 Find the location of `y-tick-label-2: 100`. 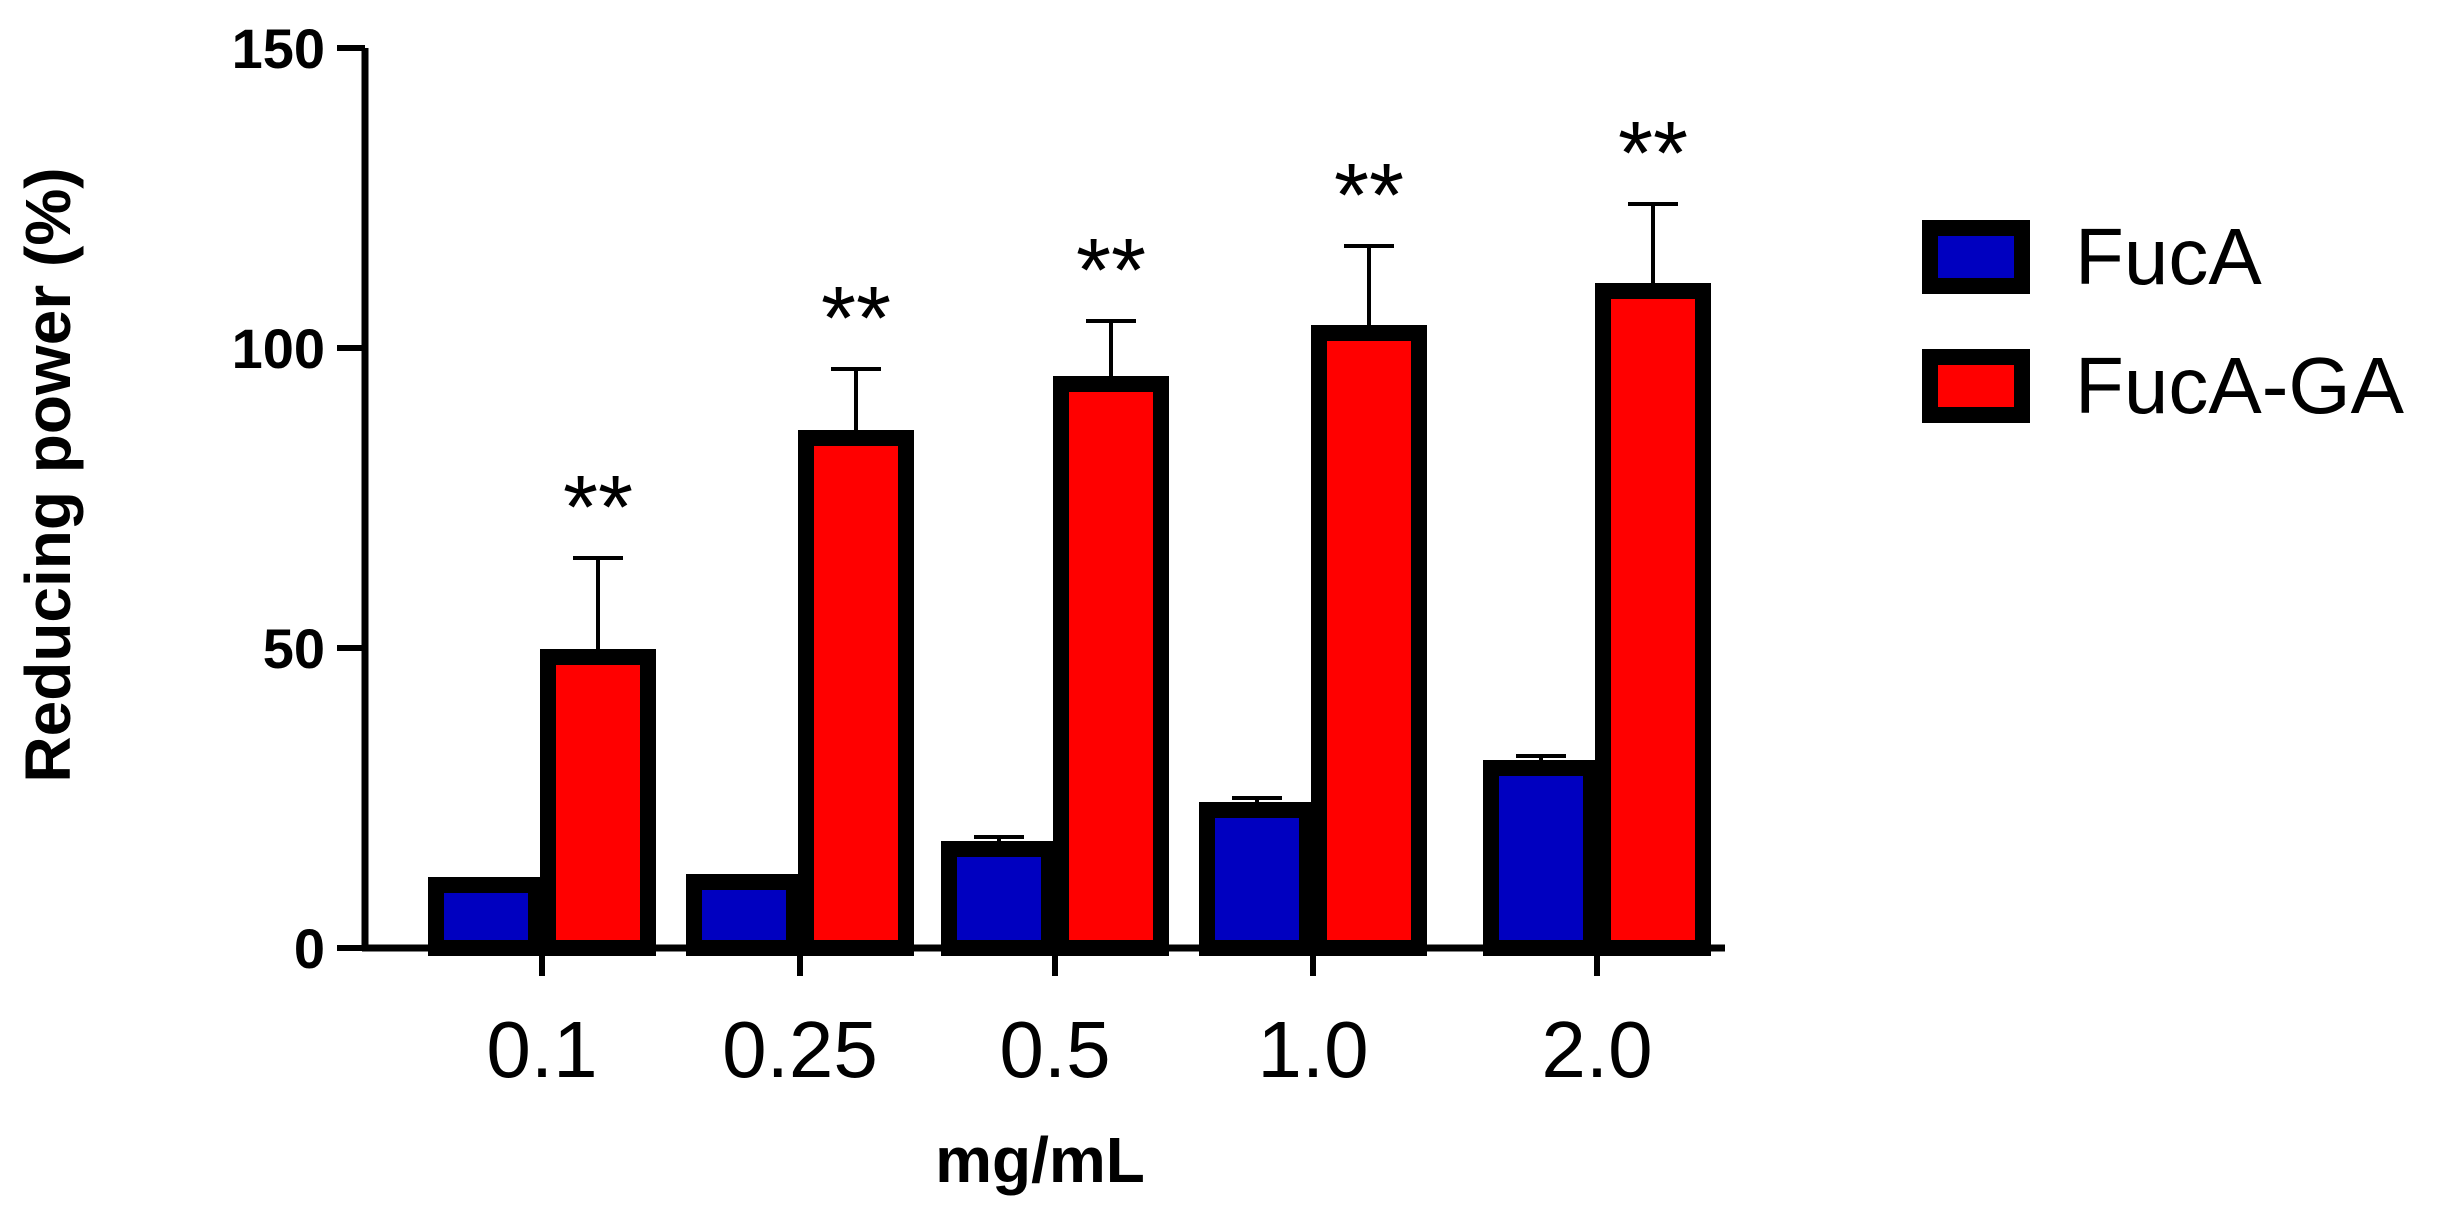

y-tick-label-2: 100 is located at coordinates (278, 348).